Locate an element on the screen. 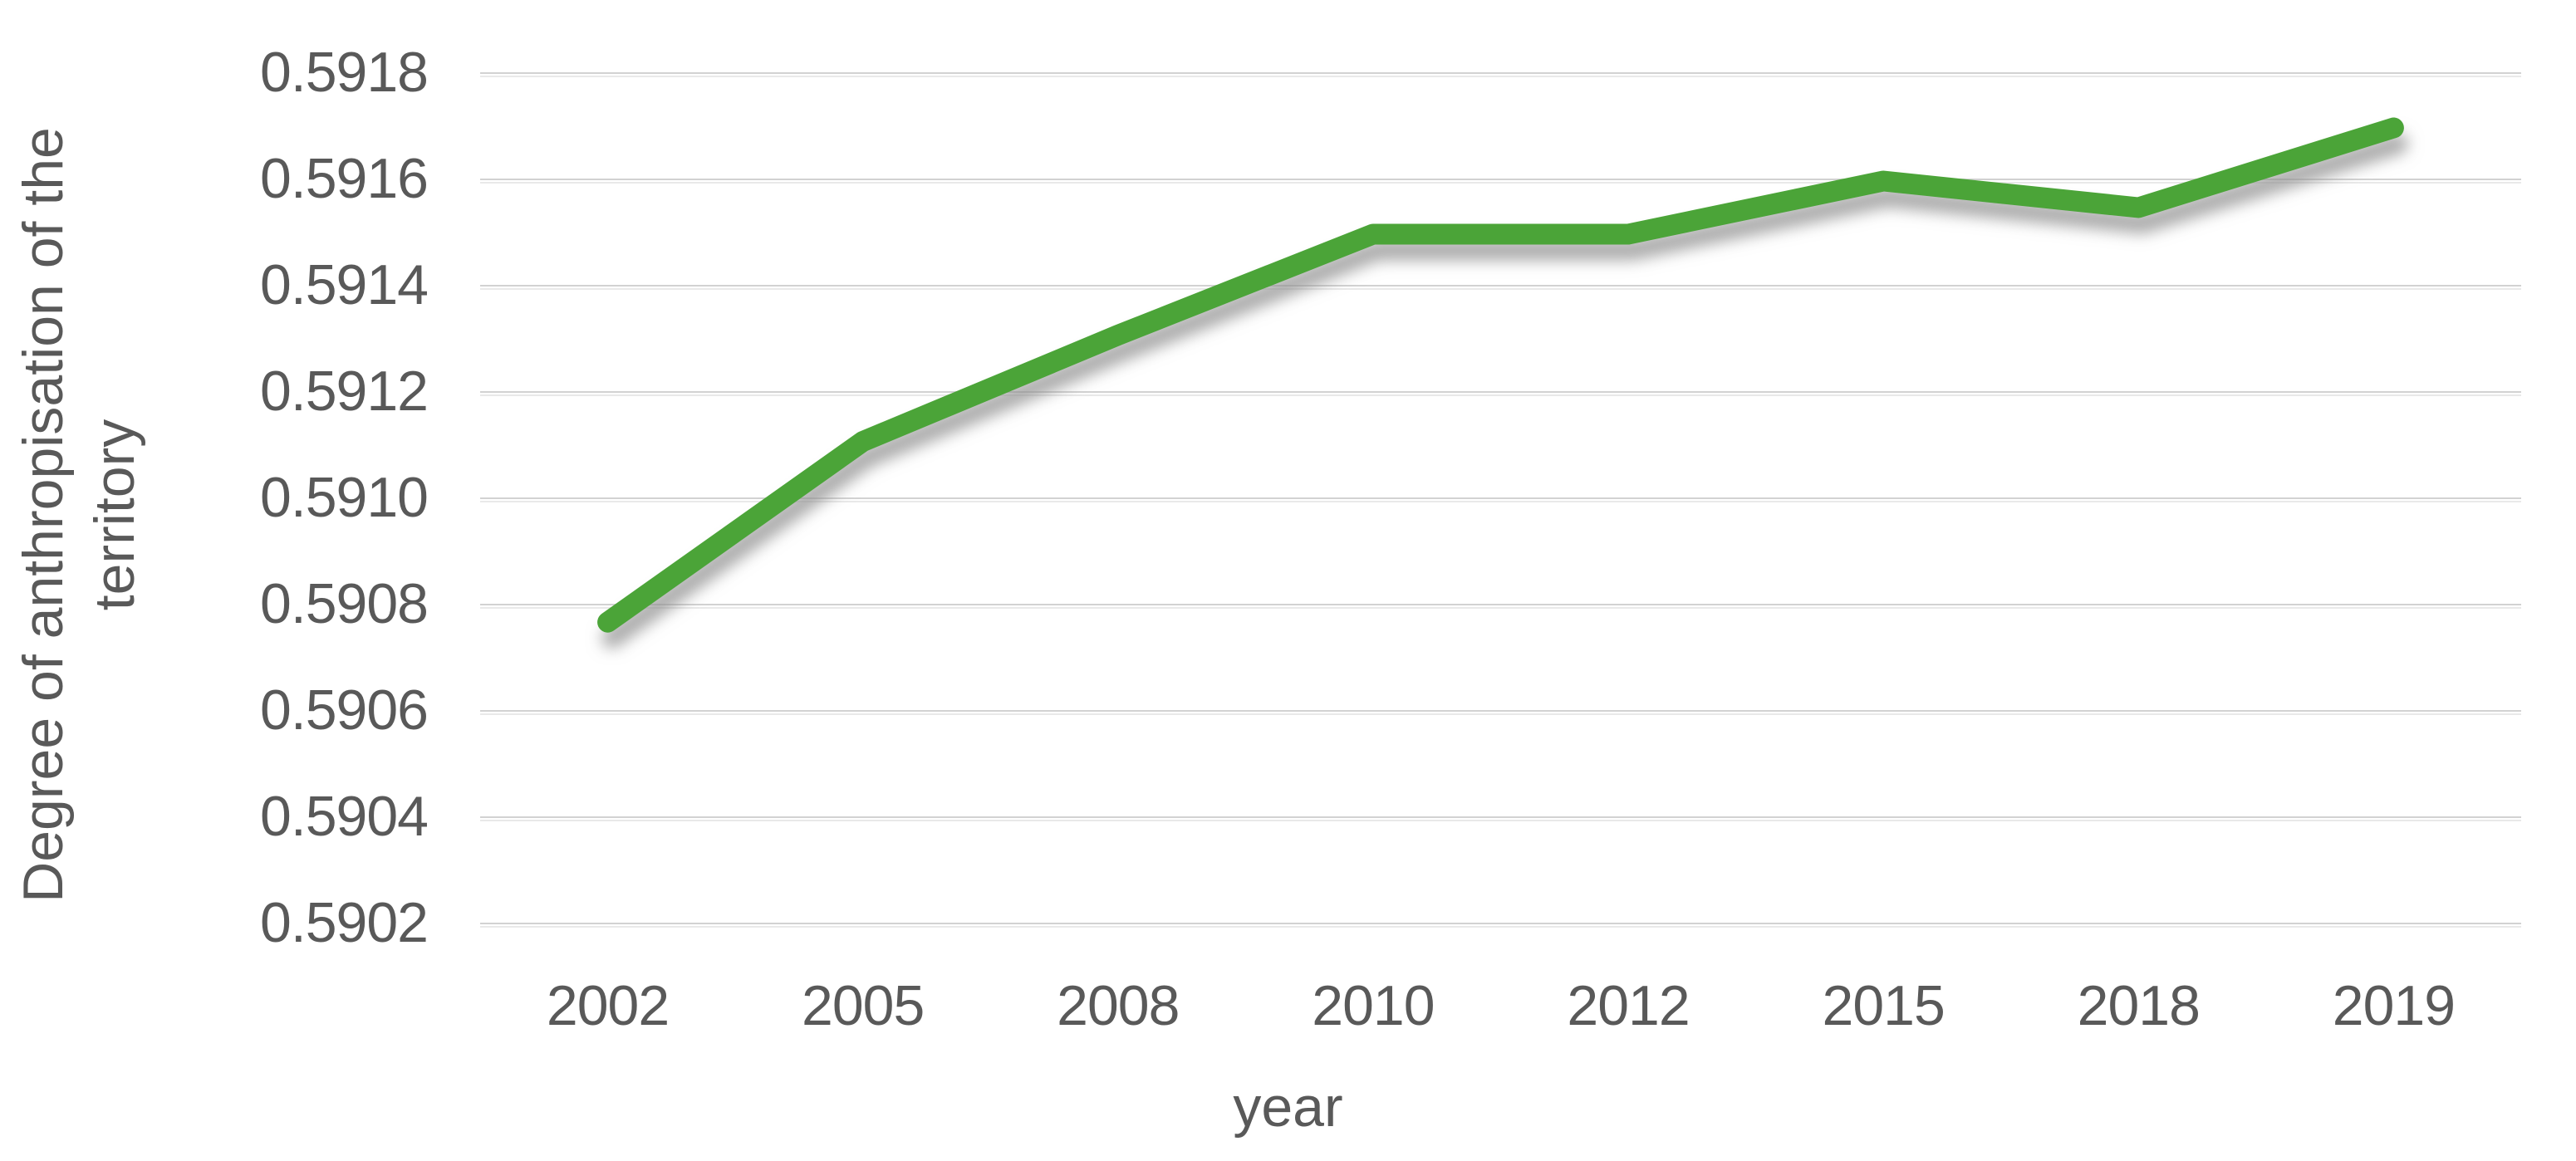 The width and height of the screenshot is (2576, 1161). y-tick-label: 0.5910 is located at coordinates (344, 497).